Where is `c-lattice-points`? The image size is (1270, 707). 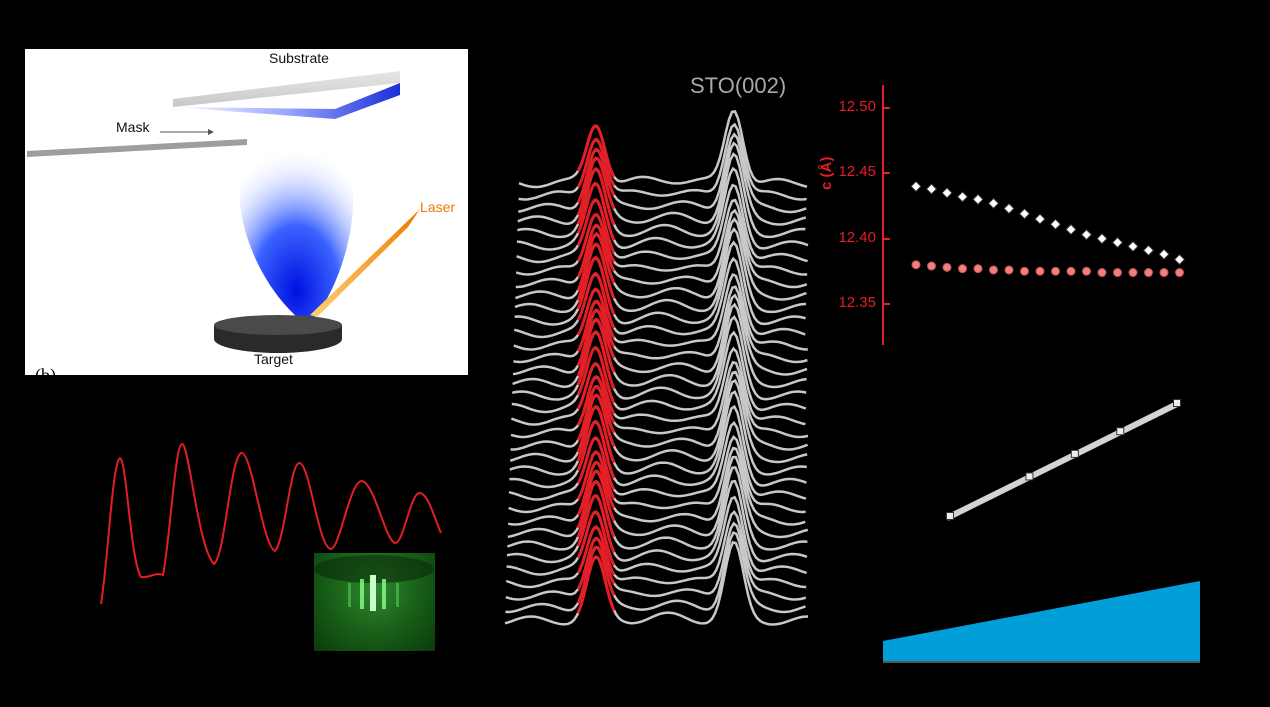
c-lattice-points is located at coordinates (1048, 229).